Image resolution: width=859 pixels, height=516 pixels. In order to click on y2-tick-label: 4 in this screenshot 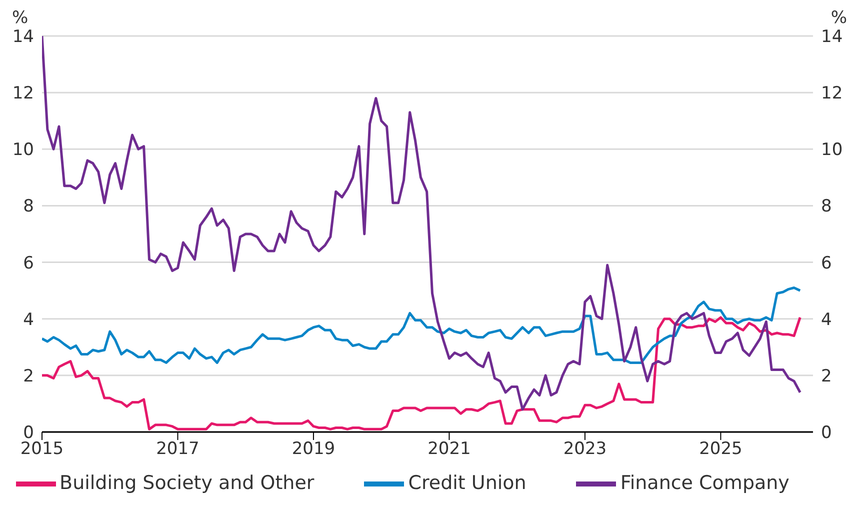, I will do `click(826, 320)`.